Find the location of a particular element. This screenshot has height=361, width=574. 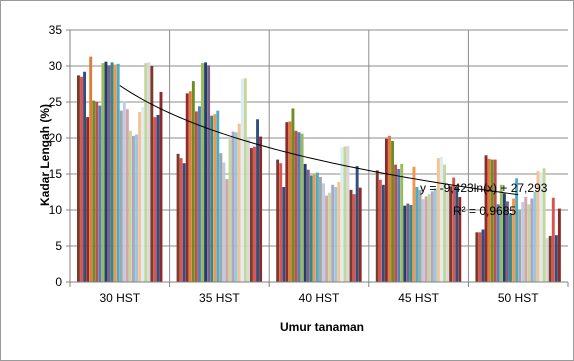

y-tick-label: 15 is located at coordinates (56, 174).